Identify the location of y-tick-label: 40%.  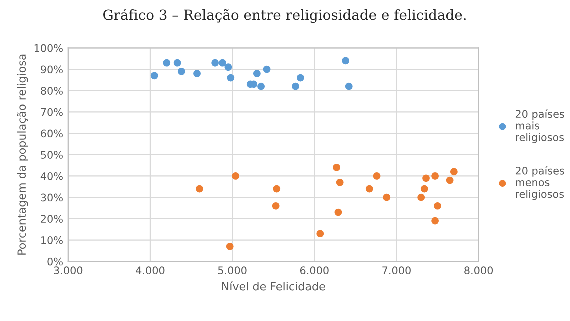
(51, 176).